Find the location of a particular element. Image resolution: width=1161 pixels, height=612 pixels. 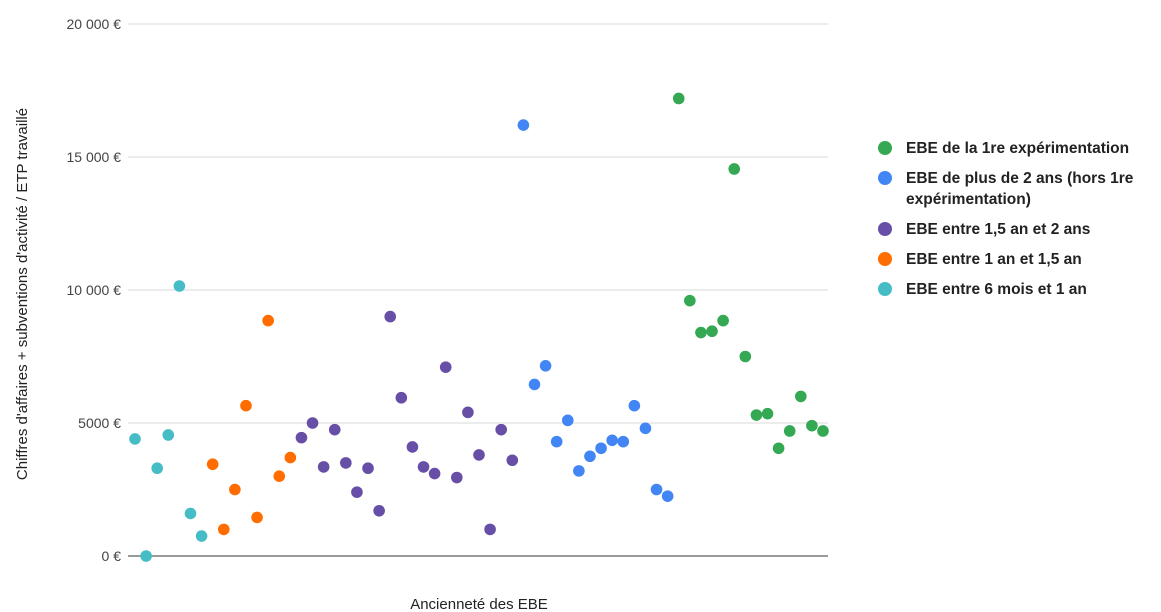

legend-item: EBE entre 6 mois et 1 an is located at coordinates (1018, 289).